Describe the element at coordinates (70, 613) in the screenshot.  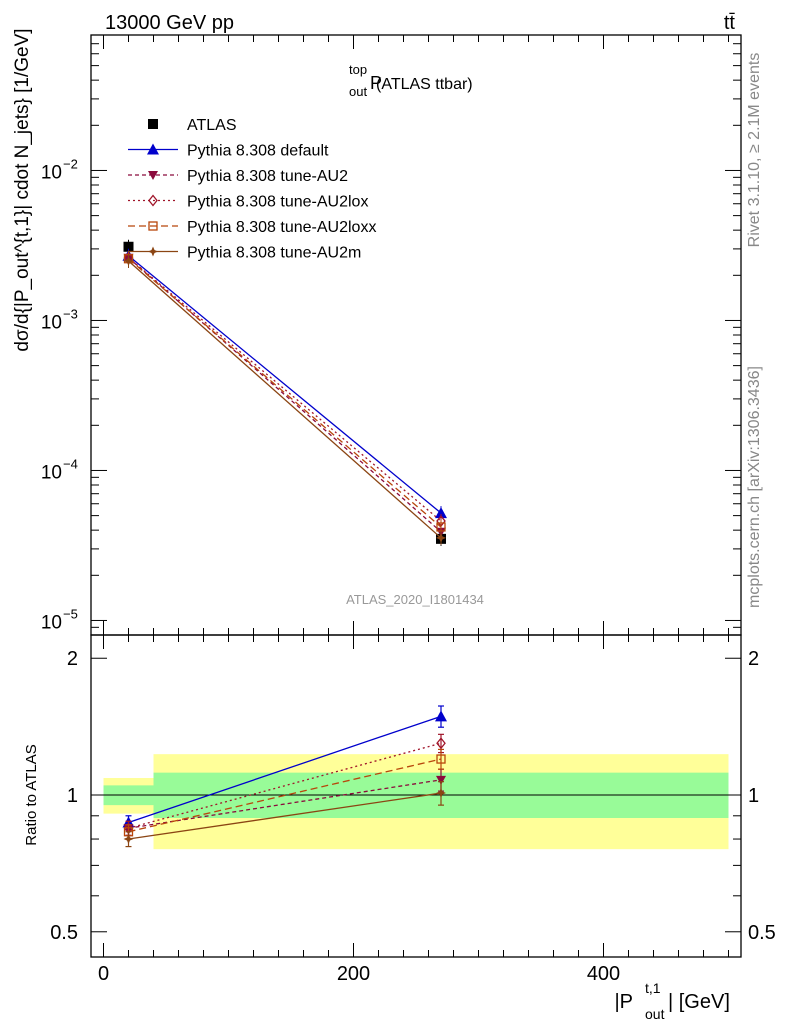
I see `main-y-tick-exponent: −5` at that location.